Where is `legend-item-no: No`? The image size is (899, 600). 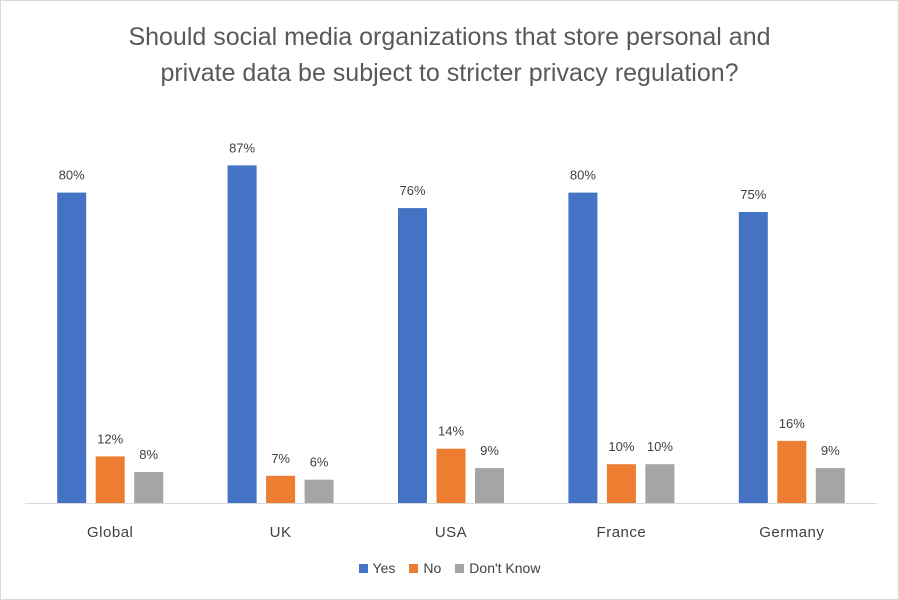 legend-item-no: No is located at coordinates (425, 568).